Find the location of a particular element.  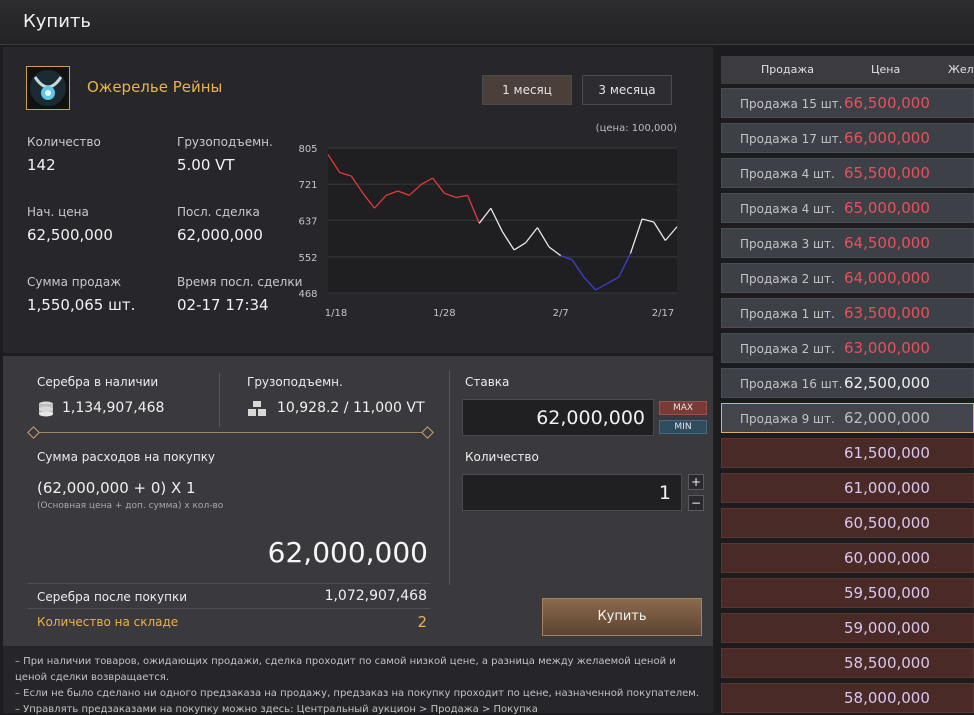

order-row: Продажа 4 шт. 65,500,000 is located at coordinates (847, 173).